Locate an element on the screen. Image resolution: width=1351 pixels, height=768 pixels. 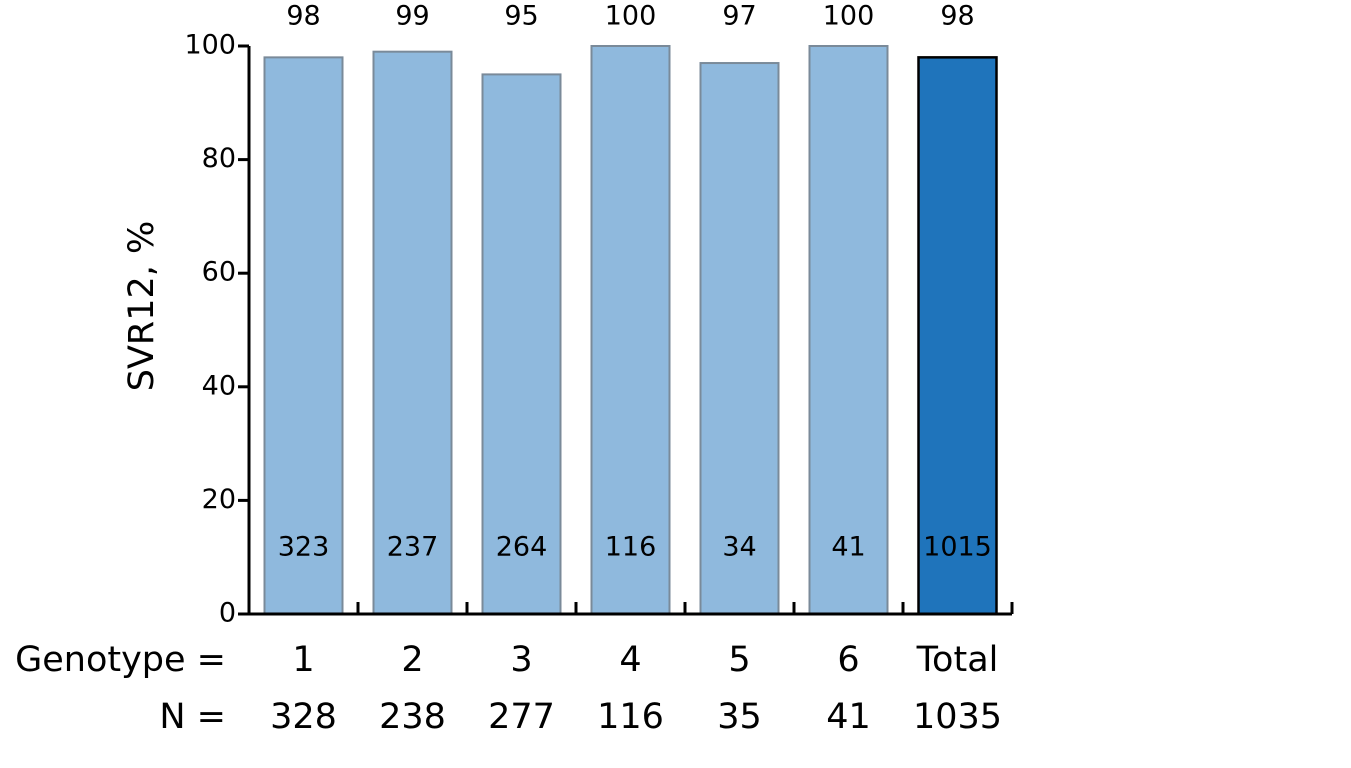
x-tick-label: Total is located at coordinates (957, 660).